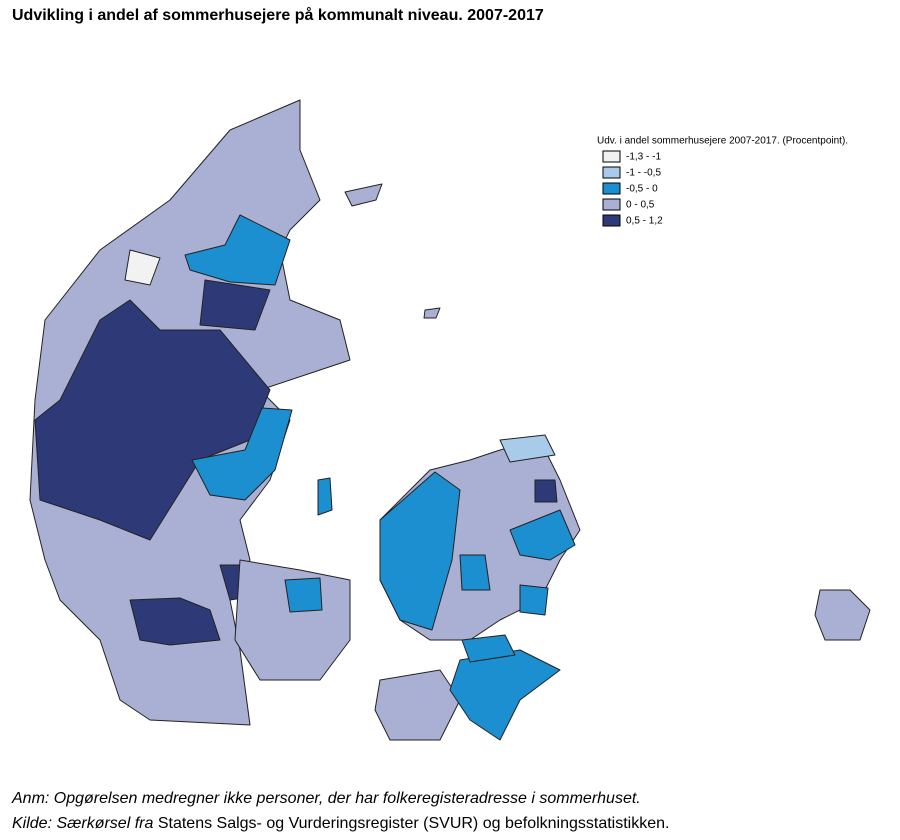 The width and height of the screenshot is (900, 840). Describe the element at coordinates (643, 157) in the screenshot. I see `legend-label: -1,3 - -1` at that location.